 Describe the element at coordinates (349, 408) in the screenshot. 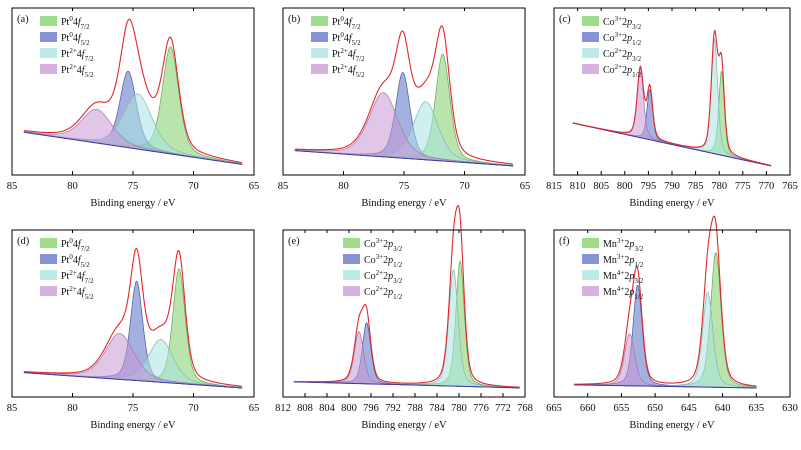

I see `x-tick-label: 800` at that location.